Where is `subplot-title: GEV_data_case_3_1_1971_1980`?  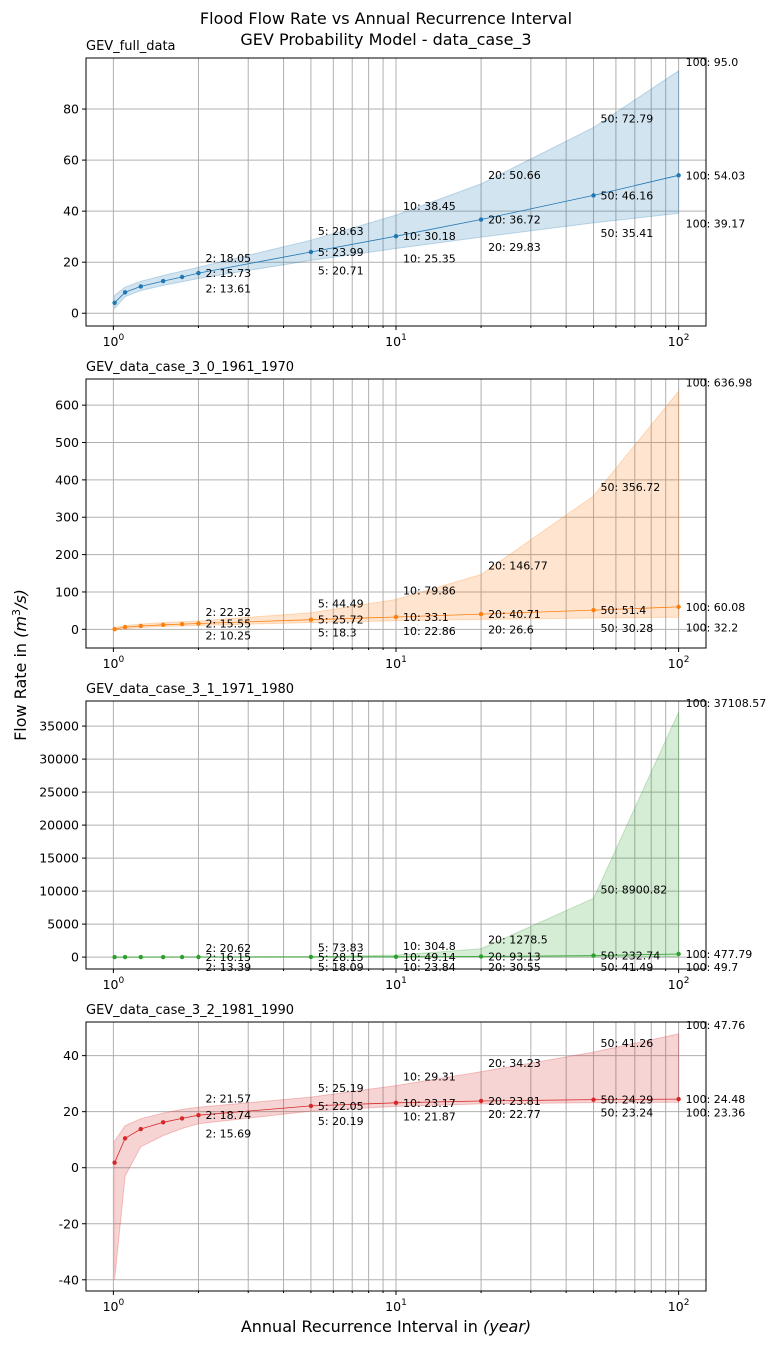
subplot-title: GEV_data_case_3_1_1971_1980 is located at coordinates (190, 689).